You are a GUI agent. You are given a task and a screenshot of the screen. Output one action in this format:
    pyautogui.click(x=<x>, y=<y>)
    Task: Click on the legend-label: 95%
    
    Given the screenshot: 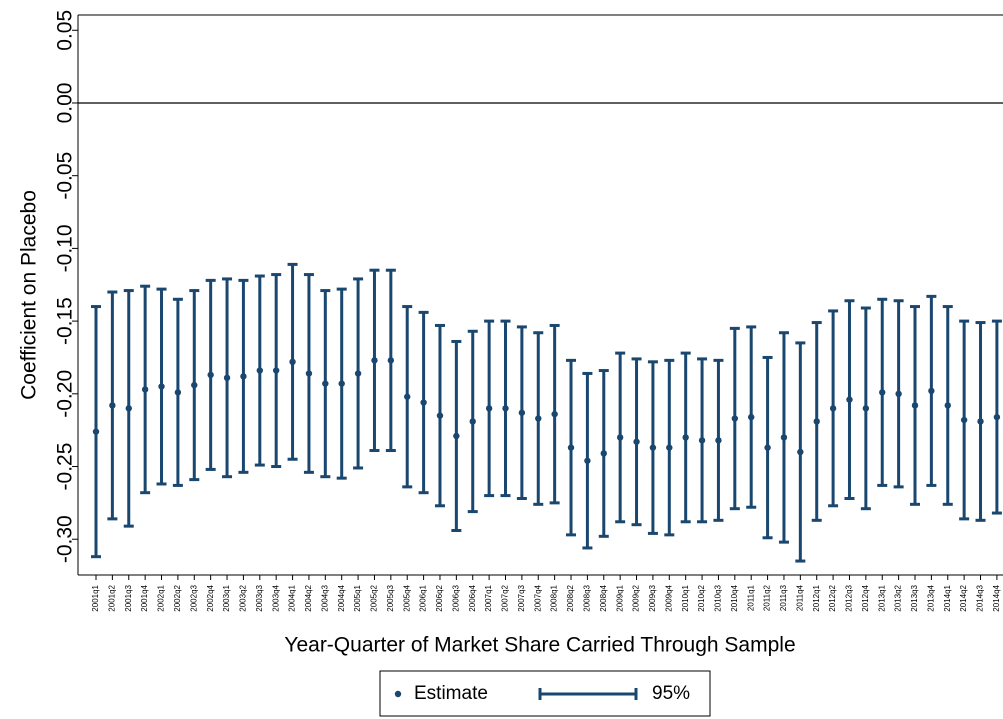 What is the action you would take?
    pyautogui.click(x=671, y=693)
    